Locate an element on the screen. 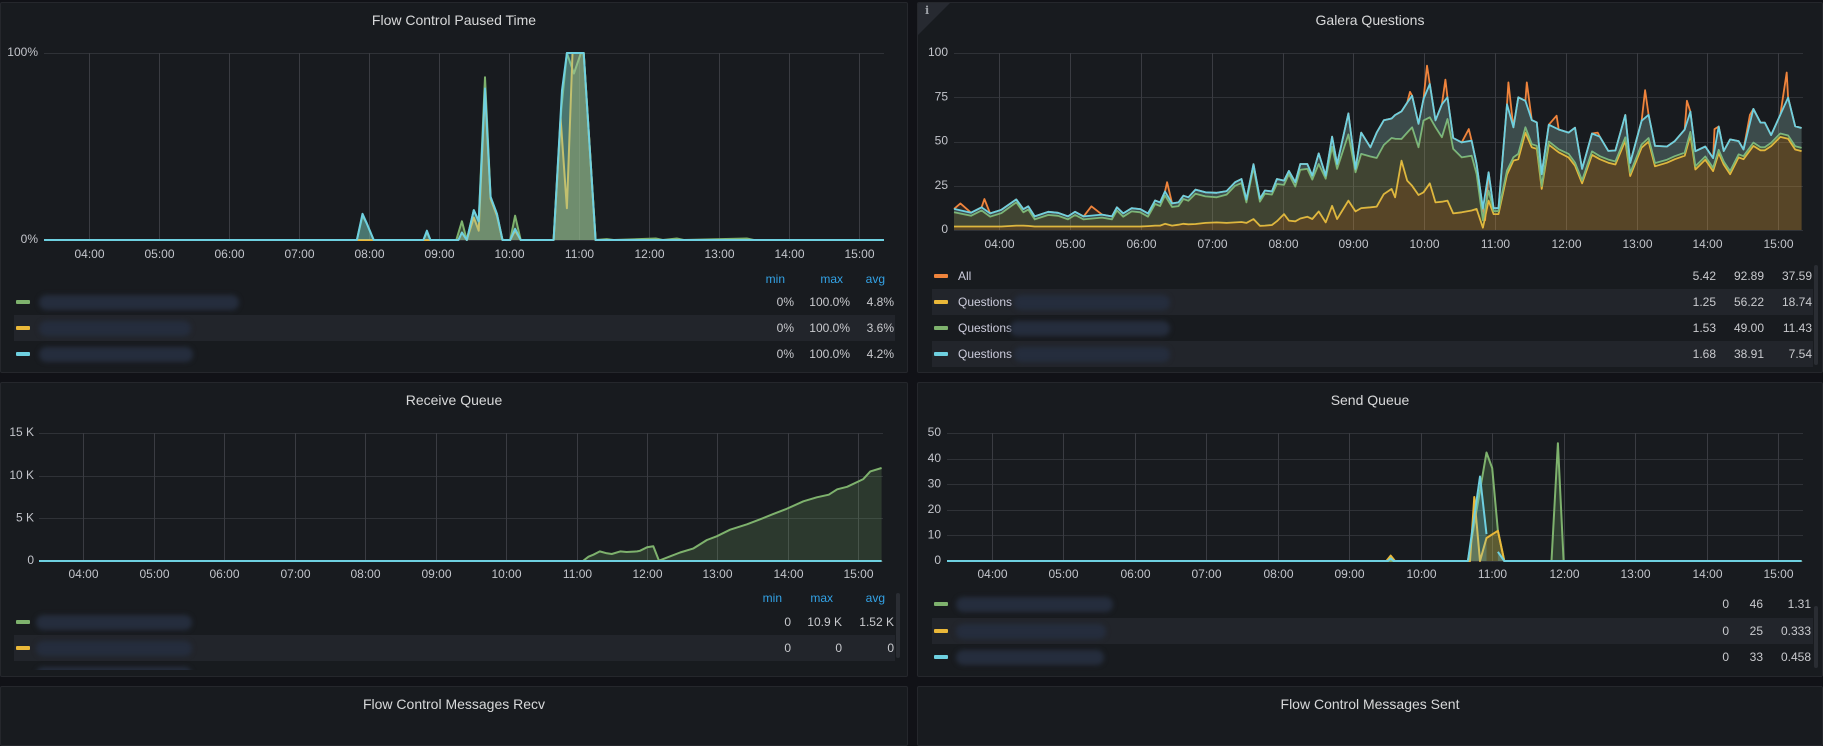 This screenshot has height=746, width=1823. legend-min: 0% is located at coordinates (785, 302).